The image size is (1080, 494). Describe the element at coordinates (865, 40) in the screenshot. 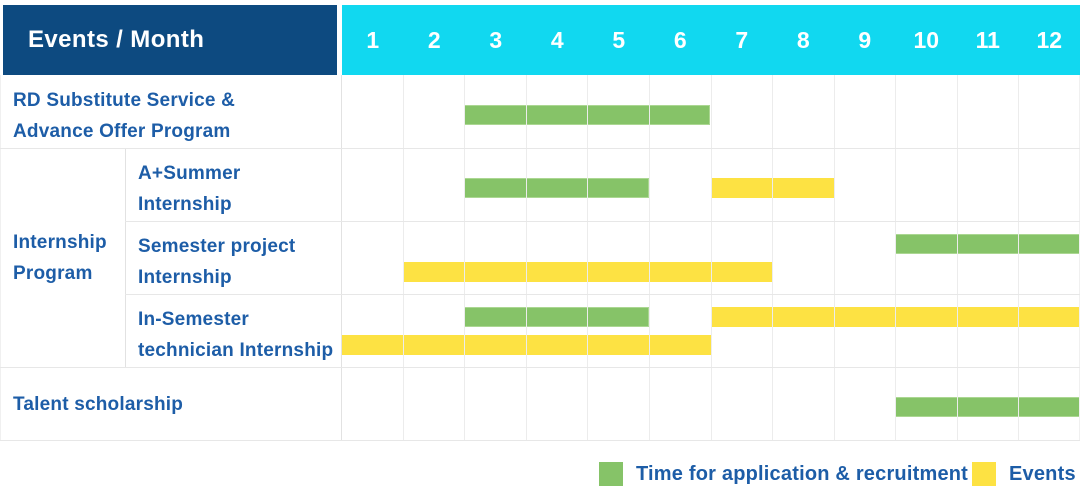

I see `month-label: 9` at that location.